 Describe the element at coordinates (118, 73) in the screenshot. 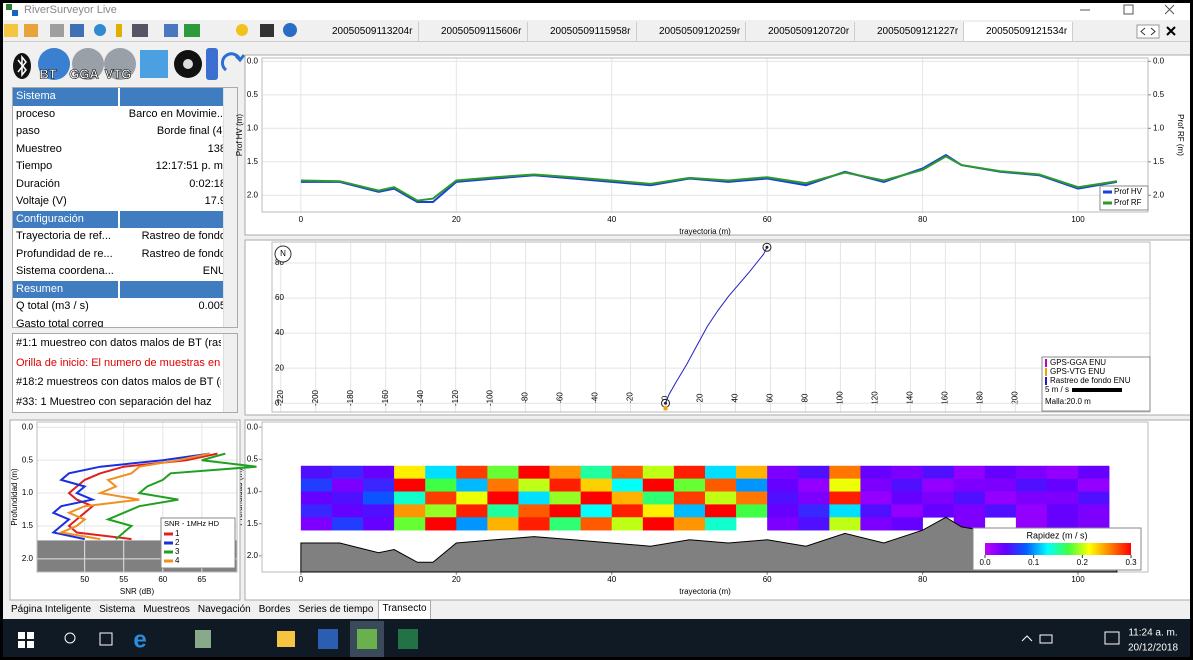

I see `icon-label: VTG` at that location.